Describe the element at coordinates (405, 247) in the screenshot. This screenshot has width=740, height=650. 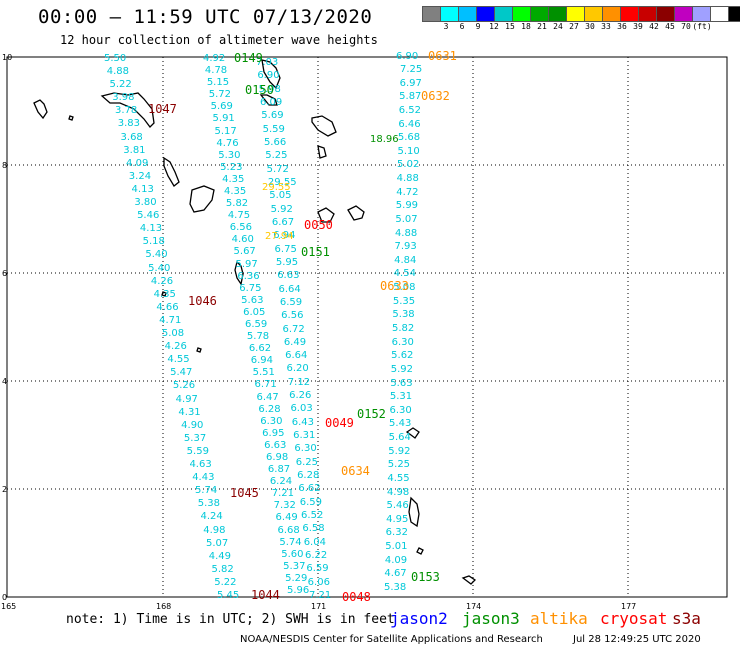
I see `swh-value: 7.93` at that location.